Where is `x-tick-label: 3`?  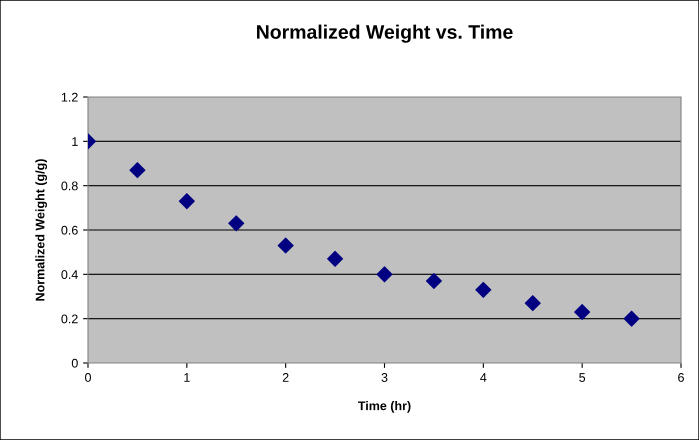 x-tick-label: 3 is located at coordinates (385, 377).